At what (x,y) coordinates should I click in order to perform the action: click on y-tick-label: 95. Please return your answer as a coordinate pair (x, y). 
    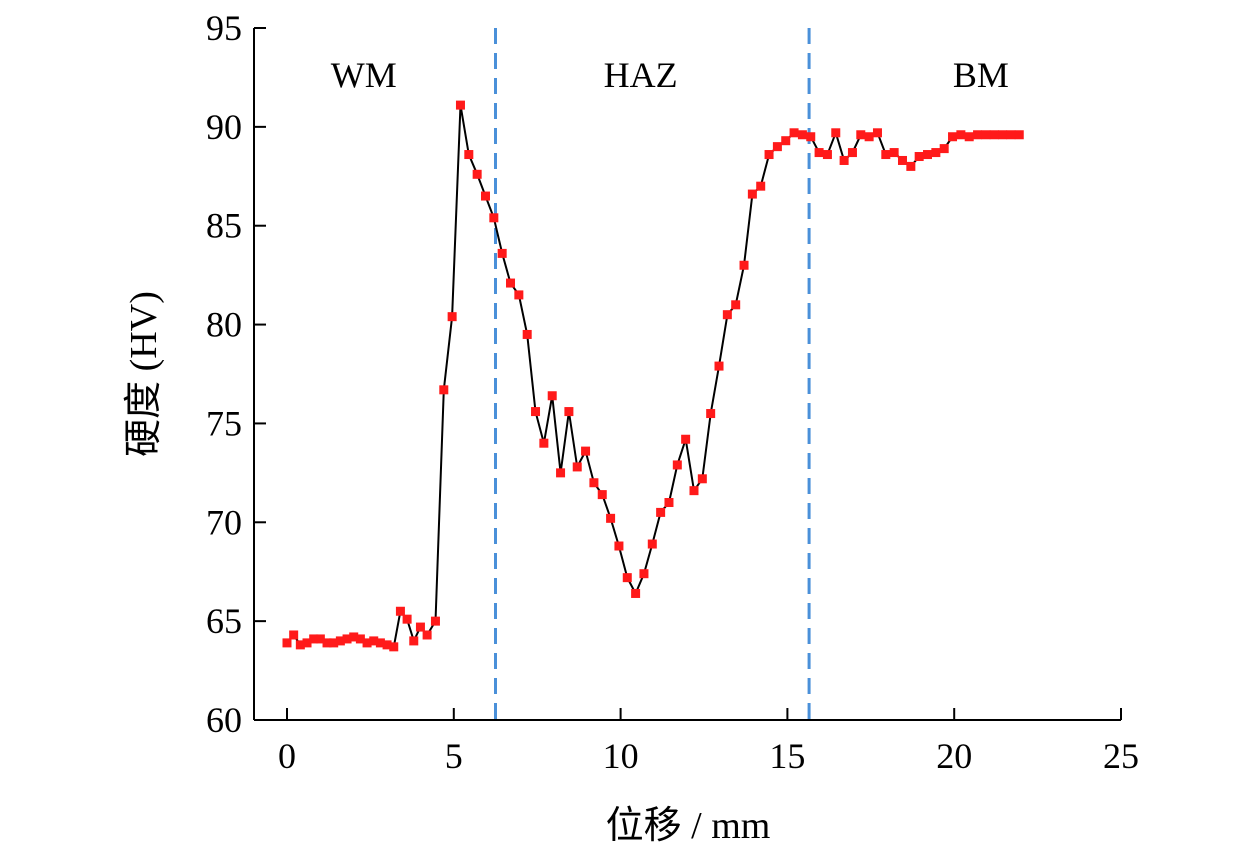
    Looking at the image, I should click on (224, 28).